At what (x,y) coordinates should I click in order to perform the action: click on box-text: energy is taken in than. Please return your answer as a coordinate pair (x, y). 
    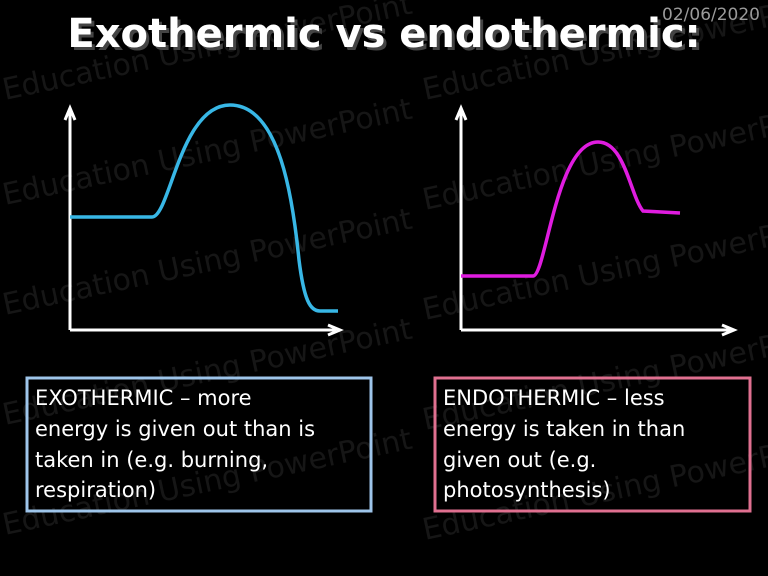
    Looking at the image, I should click on (564, 429).